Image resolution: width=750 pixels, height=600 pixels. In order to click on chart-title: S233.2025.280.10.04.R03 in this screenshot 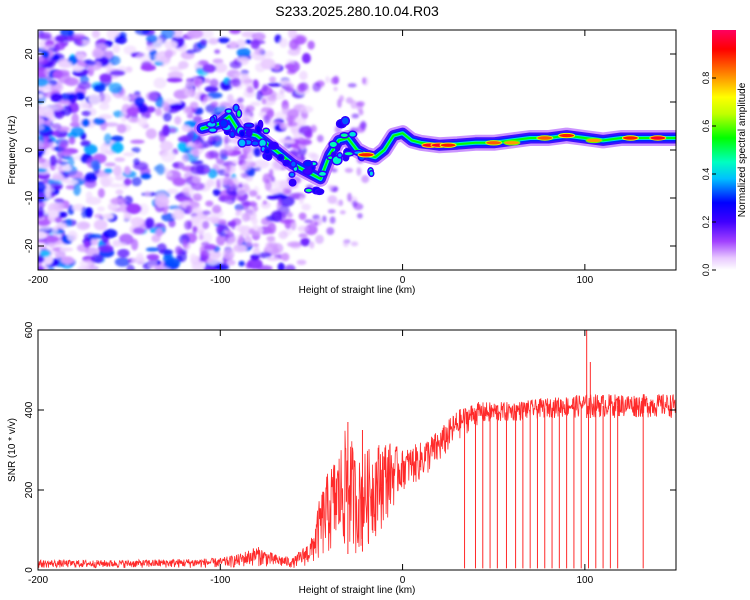, I will do `click(357, 11)`.